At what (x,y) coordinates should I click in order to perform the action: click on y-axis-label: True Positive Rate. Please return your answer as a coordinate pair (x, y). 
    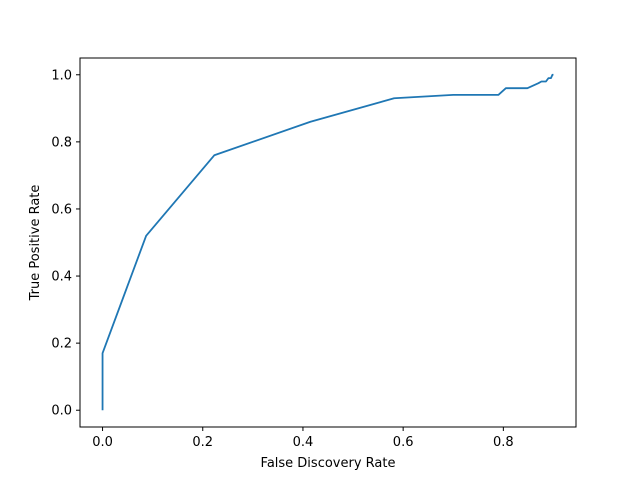
    Looking at the image, I should click on (35, 243).